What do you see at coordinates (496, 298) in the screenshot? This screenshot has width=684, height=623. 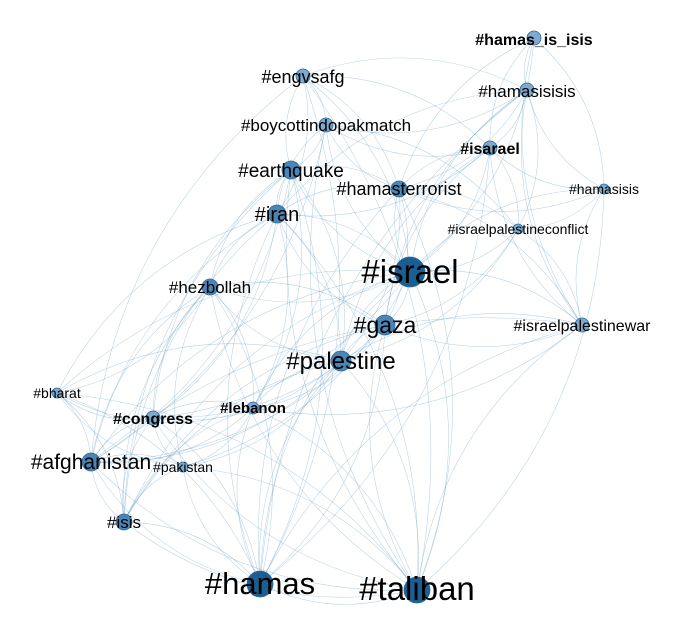 I see `edge-israel-israelpalestinewar` at bounding box center [496, 298].